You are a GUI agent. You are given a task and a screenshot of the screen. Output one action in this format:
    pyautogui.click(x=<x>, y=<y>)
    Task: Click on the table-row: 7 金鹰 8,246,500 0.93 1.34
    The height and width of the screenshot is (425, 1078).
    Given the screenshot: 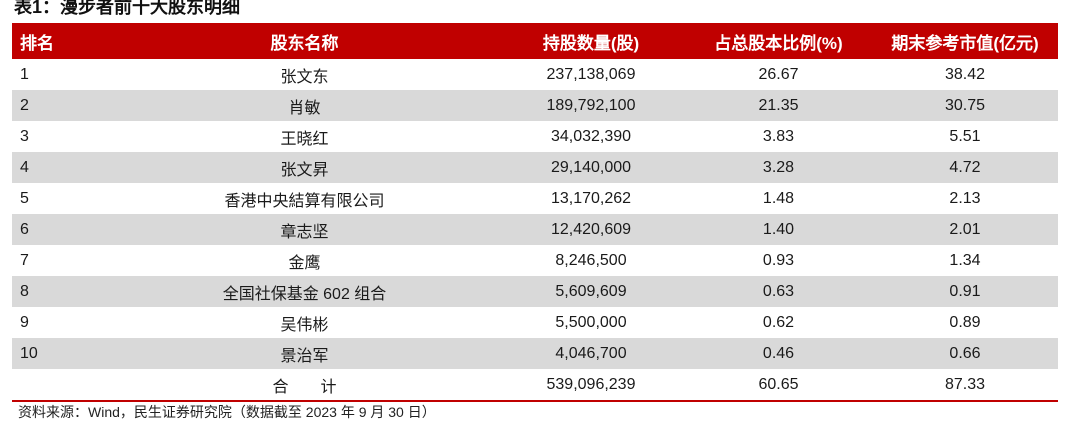 What is the action you would take?
    pyautogui.click(x=535, y=260)
    